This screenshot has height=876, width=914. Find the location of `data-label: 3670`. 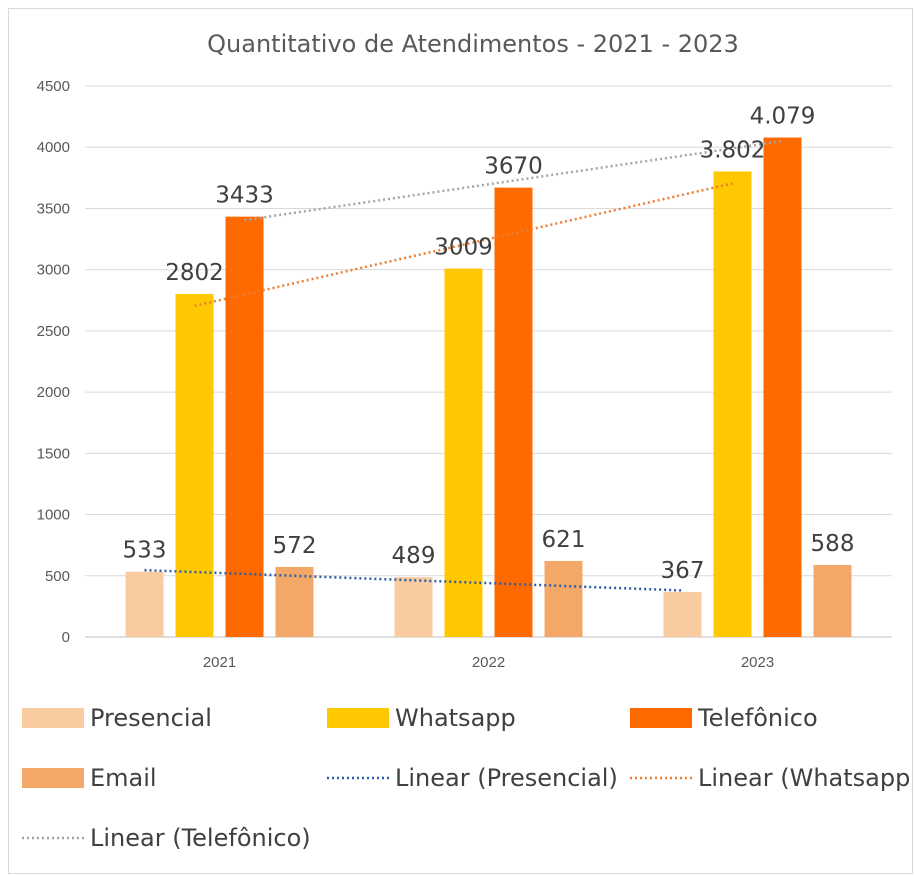

data-label: 3670 is located at coordinates (513, 167).